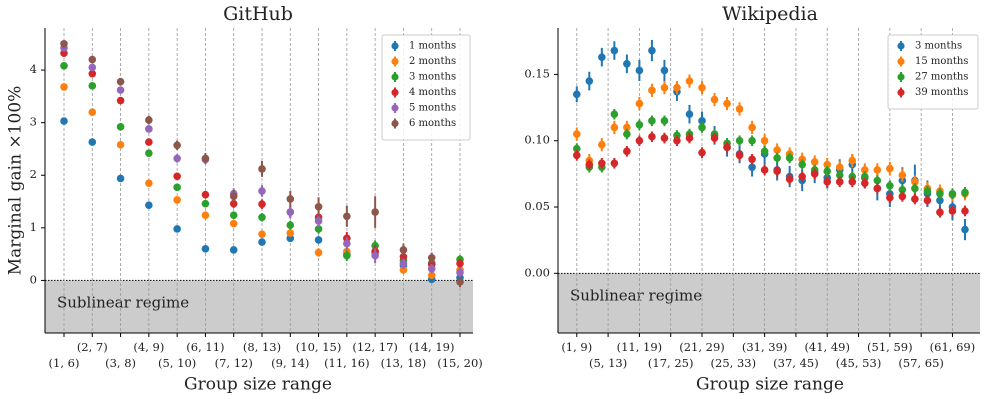 This screenshot has height=399, width=984. I want to click on y-tick-label: 3, so click(33, 122).